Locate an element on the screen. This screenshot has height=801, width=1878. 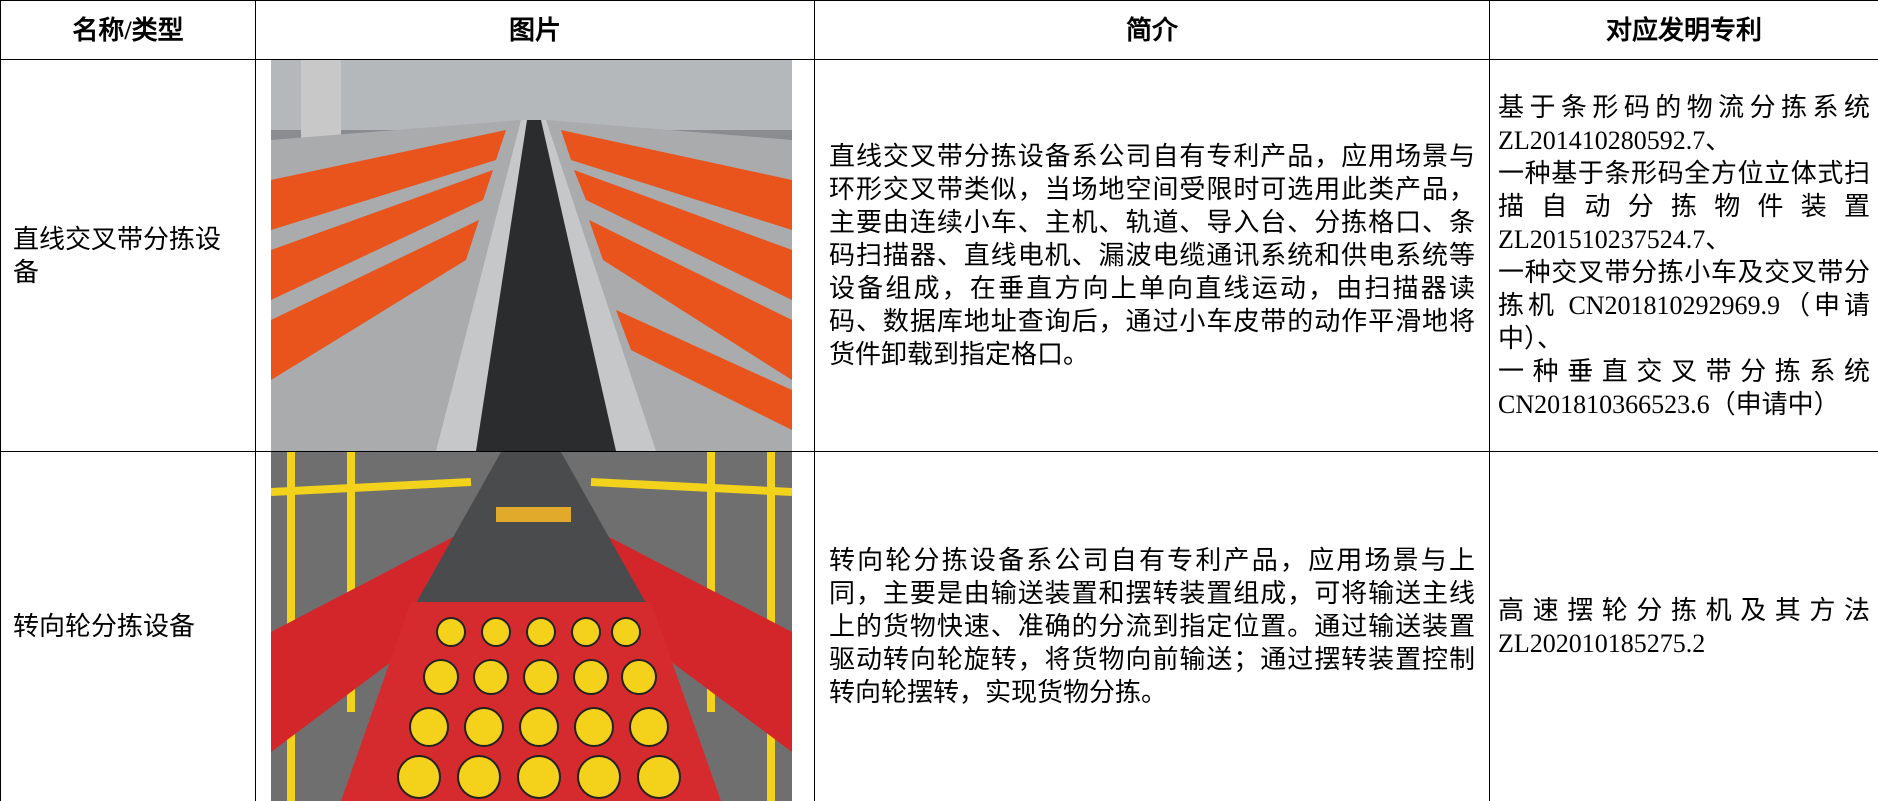
patent: 一种垂直交叉带分拣系统 CN201810366523.6（申请中） is located at coordinates (1684, 387).